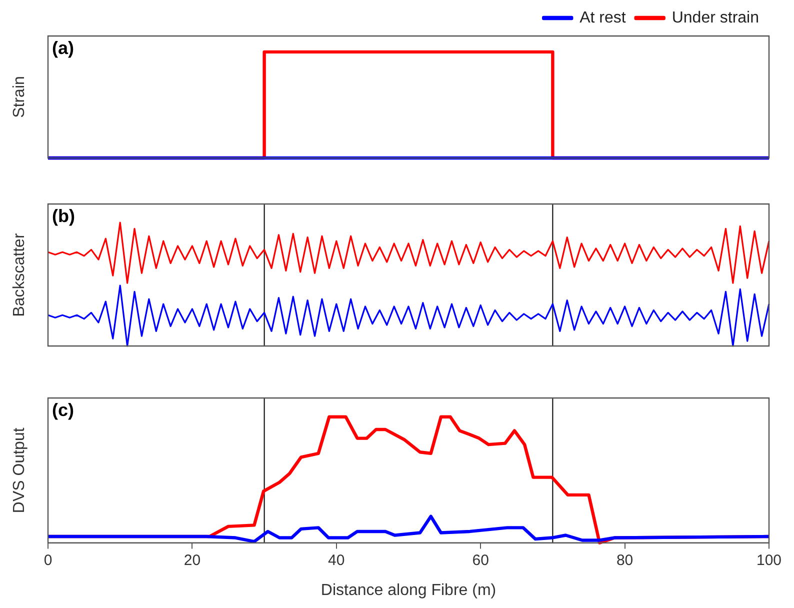  I want to click on x-tick-label: 100, so click(769, 560).